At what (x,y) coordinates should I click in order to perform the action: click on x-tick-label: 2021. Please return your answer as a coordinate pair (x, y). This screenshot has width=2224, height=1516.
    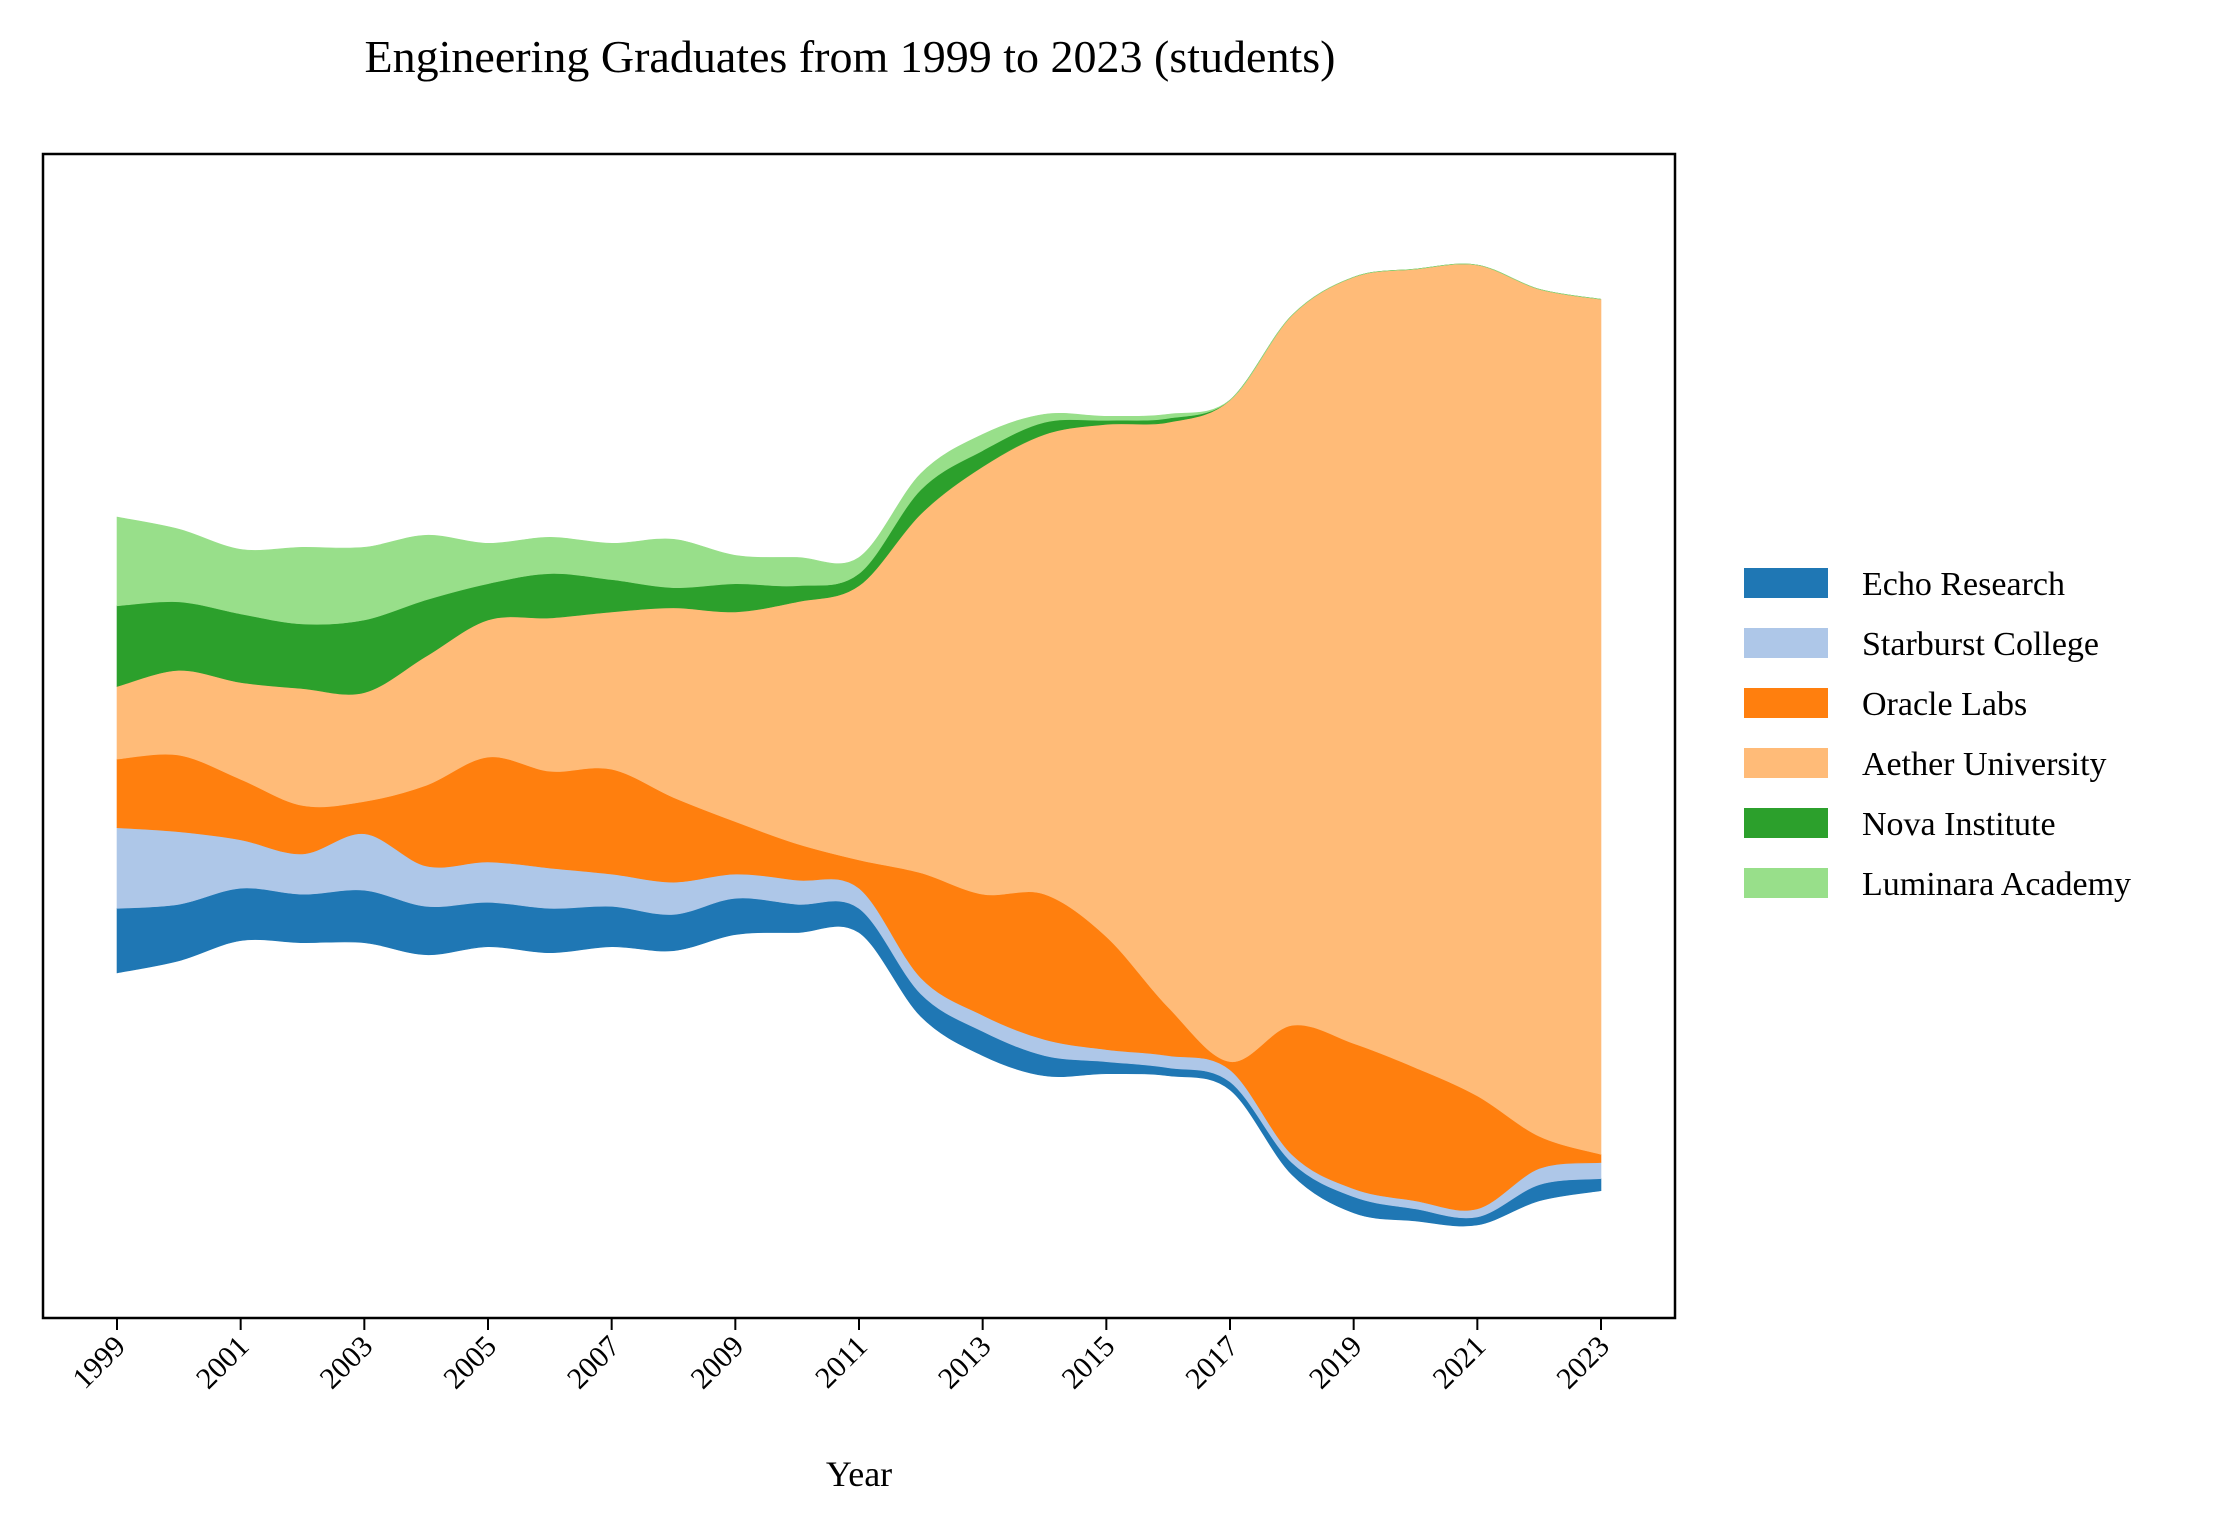
    Looking at the image, I should click on (1460, 1363).